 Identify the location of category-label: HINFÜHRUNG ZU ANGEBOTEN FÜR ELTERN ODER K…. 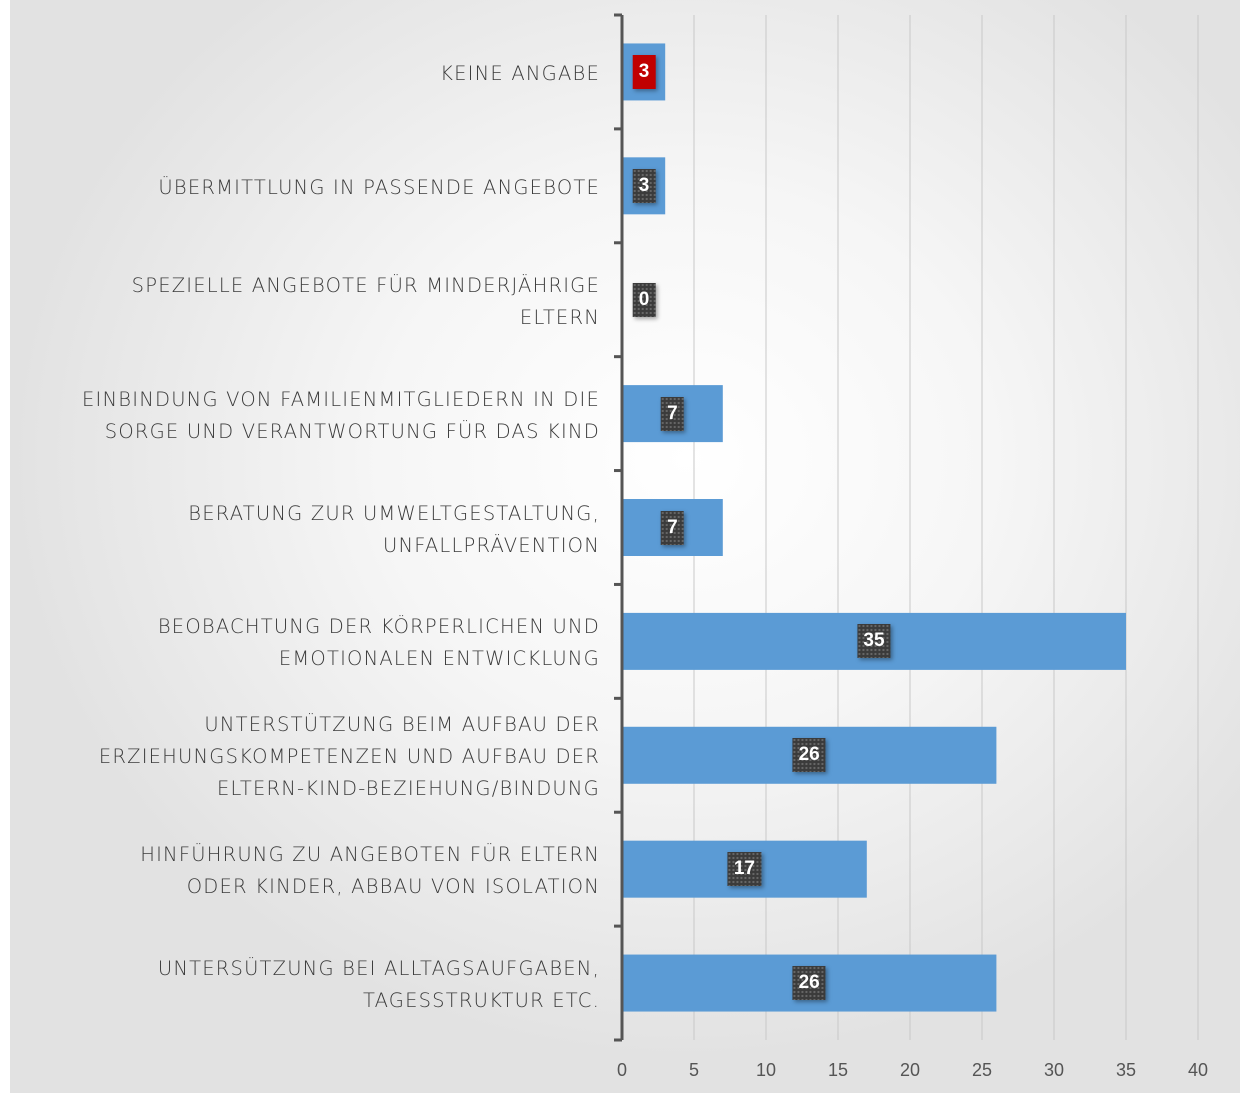
(305, 871).